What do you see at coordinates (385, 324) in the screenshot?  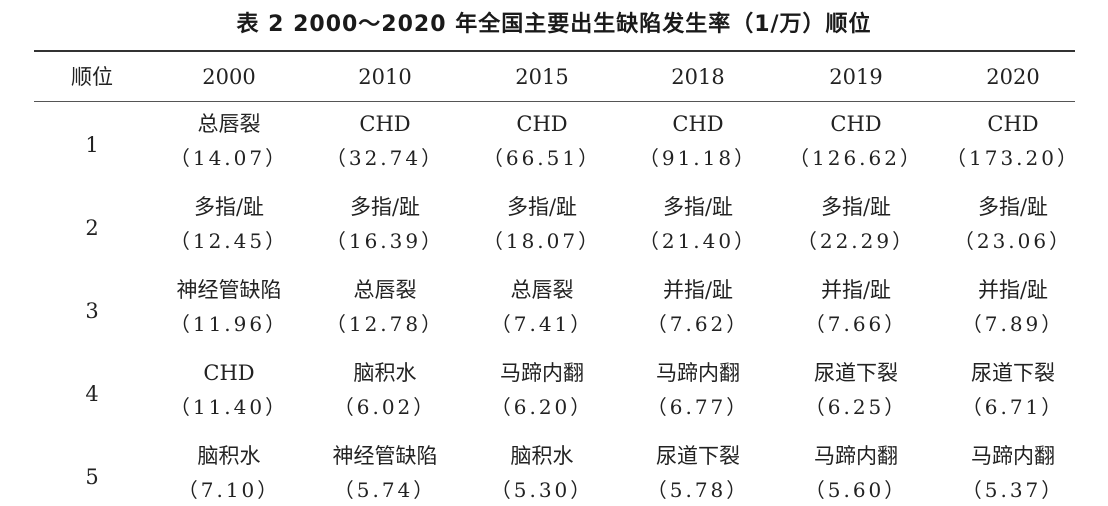 I see `incidence-rate: （12.78）` at bounding box center [385, 324].